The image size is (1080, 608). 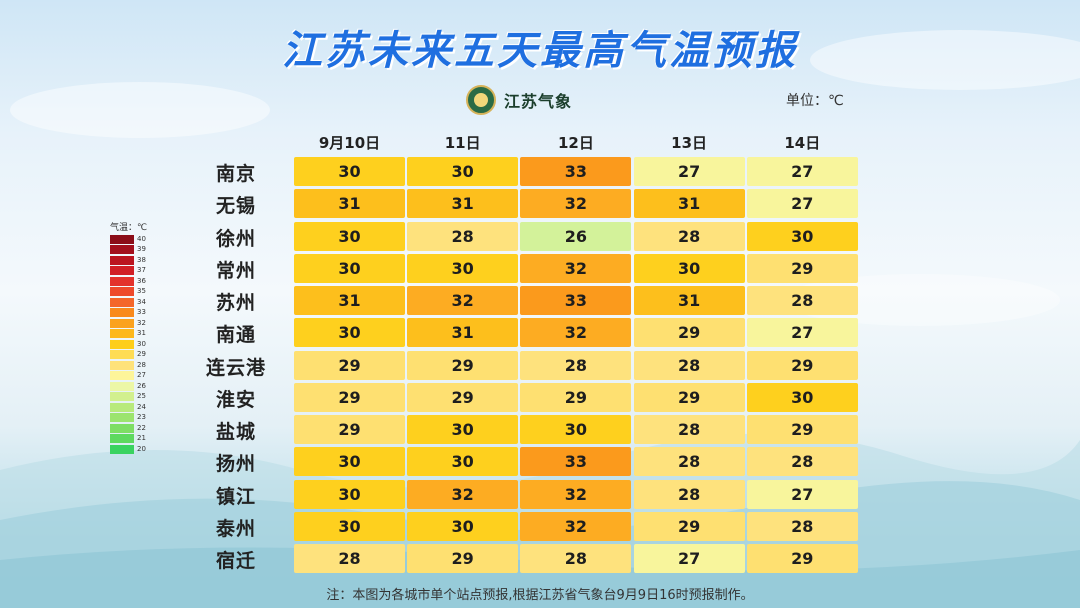 What do you see at coordinates (141, 354) in the screenshot?
I see `legend-label: 29` at bounding box center [141, 354].